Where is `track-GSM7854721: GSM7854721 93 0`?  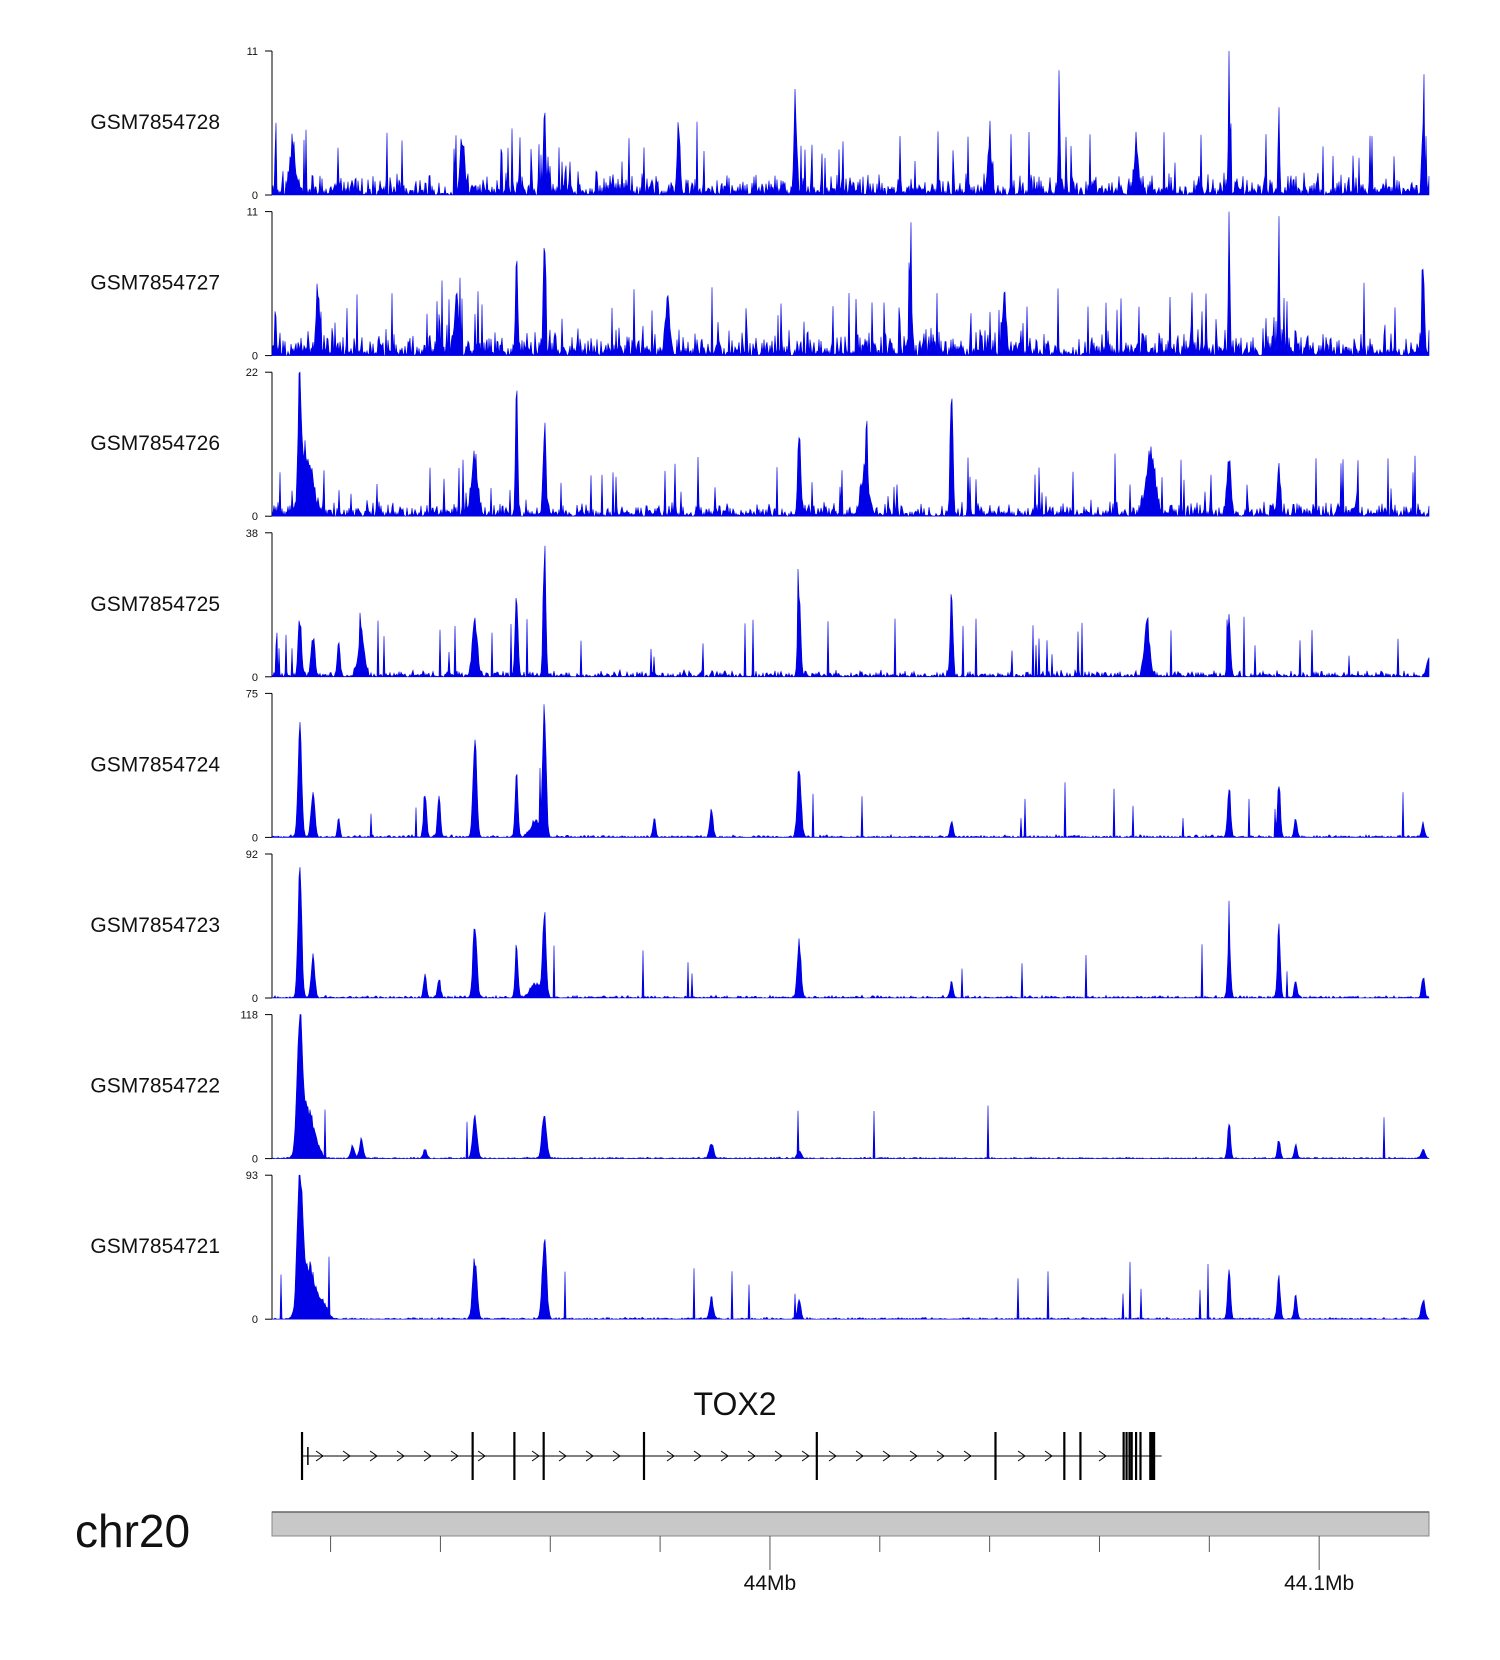
track-GSM7854721: GSM7854721 93 0 is located at coordinates (760, 1248).